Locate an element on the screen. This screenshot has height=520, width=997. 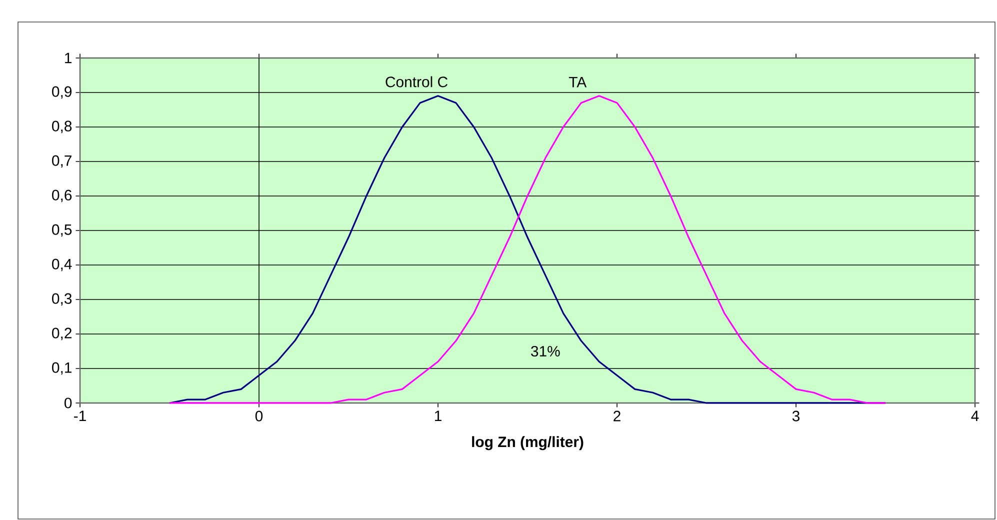
x-axis-title: log Zn (mg/liter) is located at coordinates (528, 443).